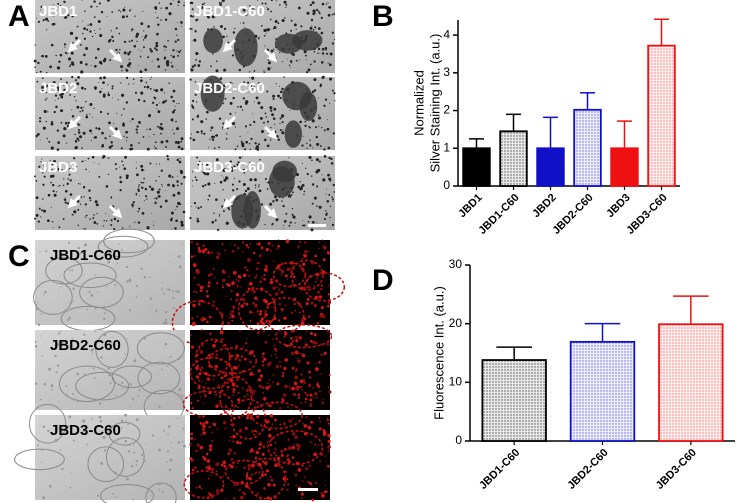 The image size is (739, 503). What do you see at coordinates (661, 115) in the screenshot?
I see `bar` at bounding box center [661, 115].